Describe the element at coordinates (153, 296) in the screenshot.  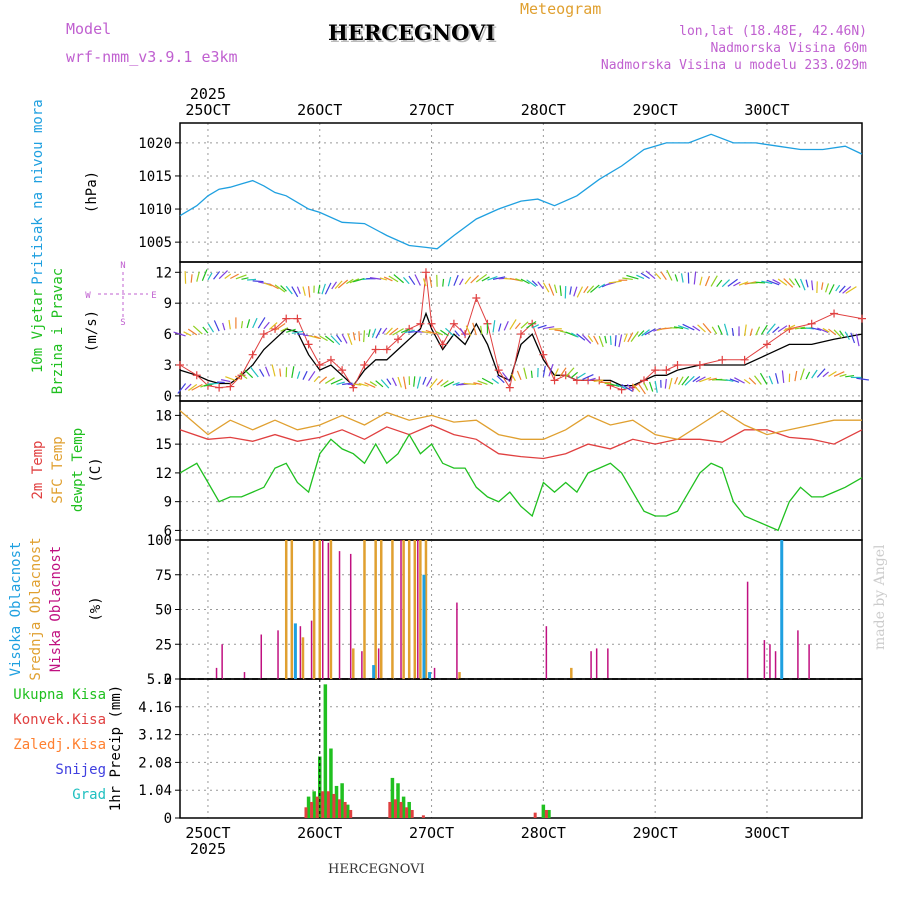
I see `compass-east: E` at that location.